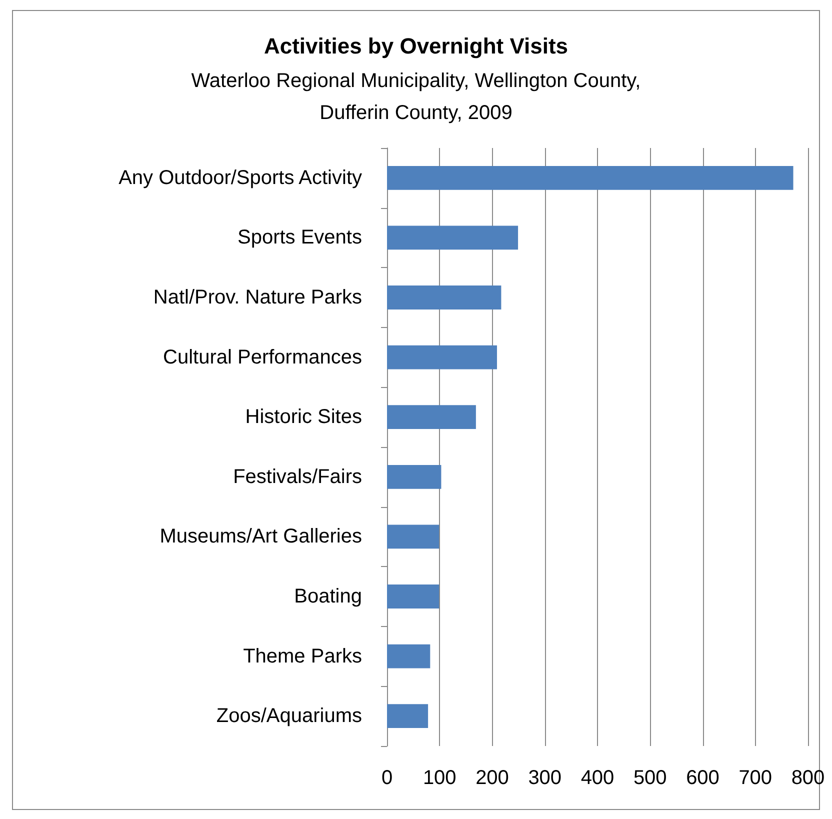 The width and height of the screenshot is (832, 819). What do you see at coordinates (808, 778) in the screenshot?
I see `x-tick-label: 800` at bounding box center [808, 778].